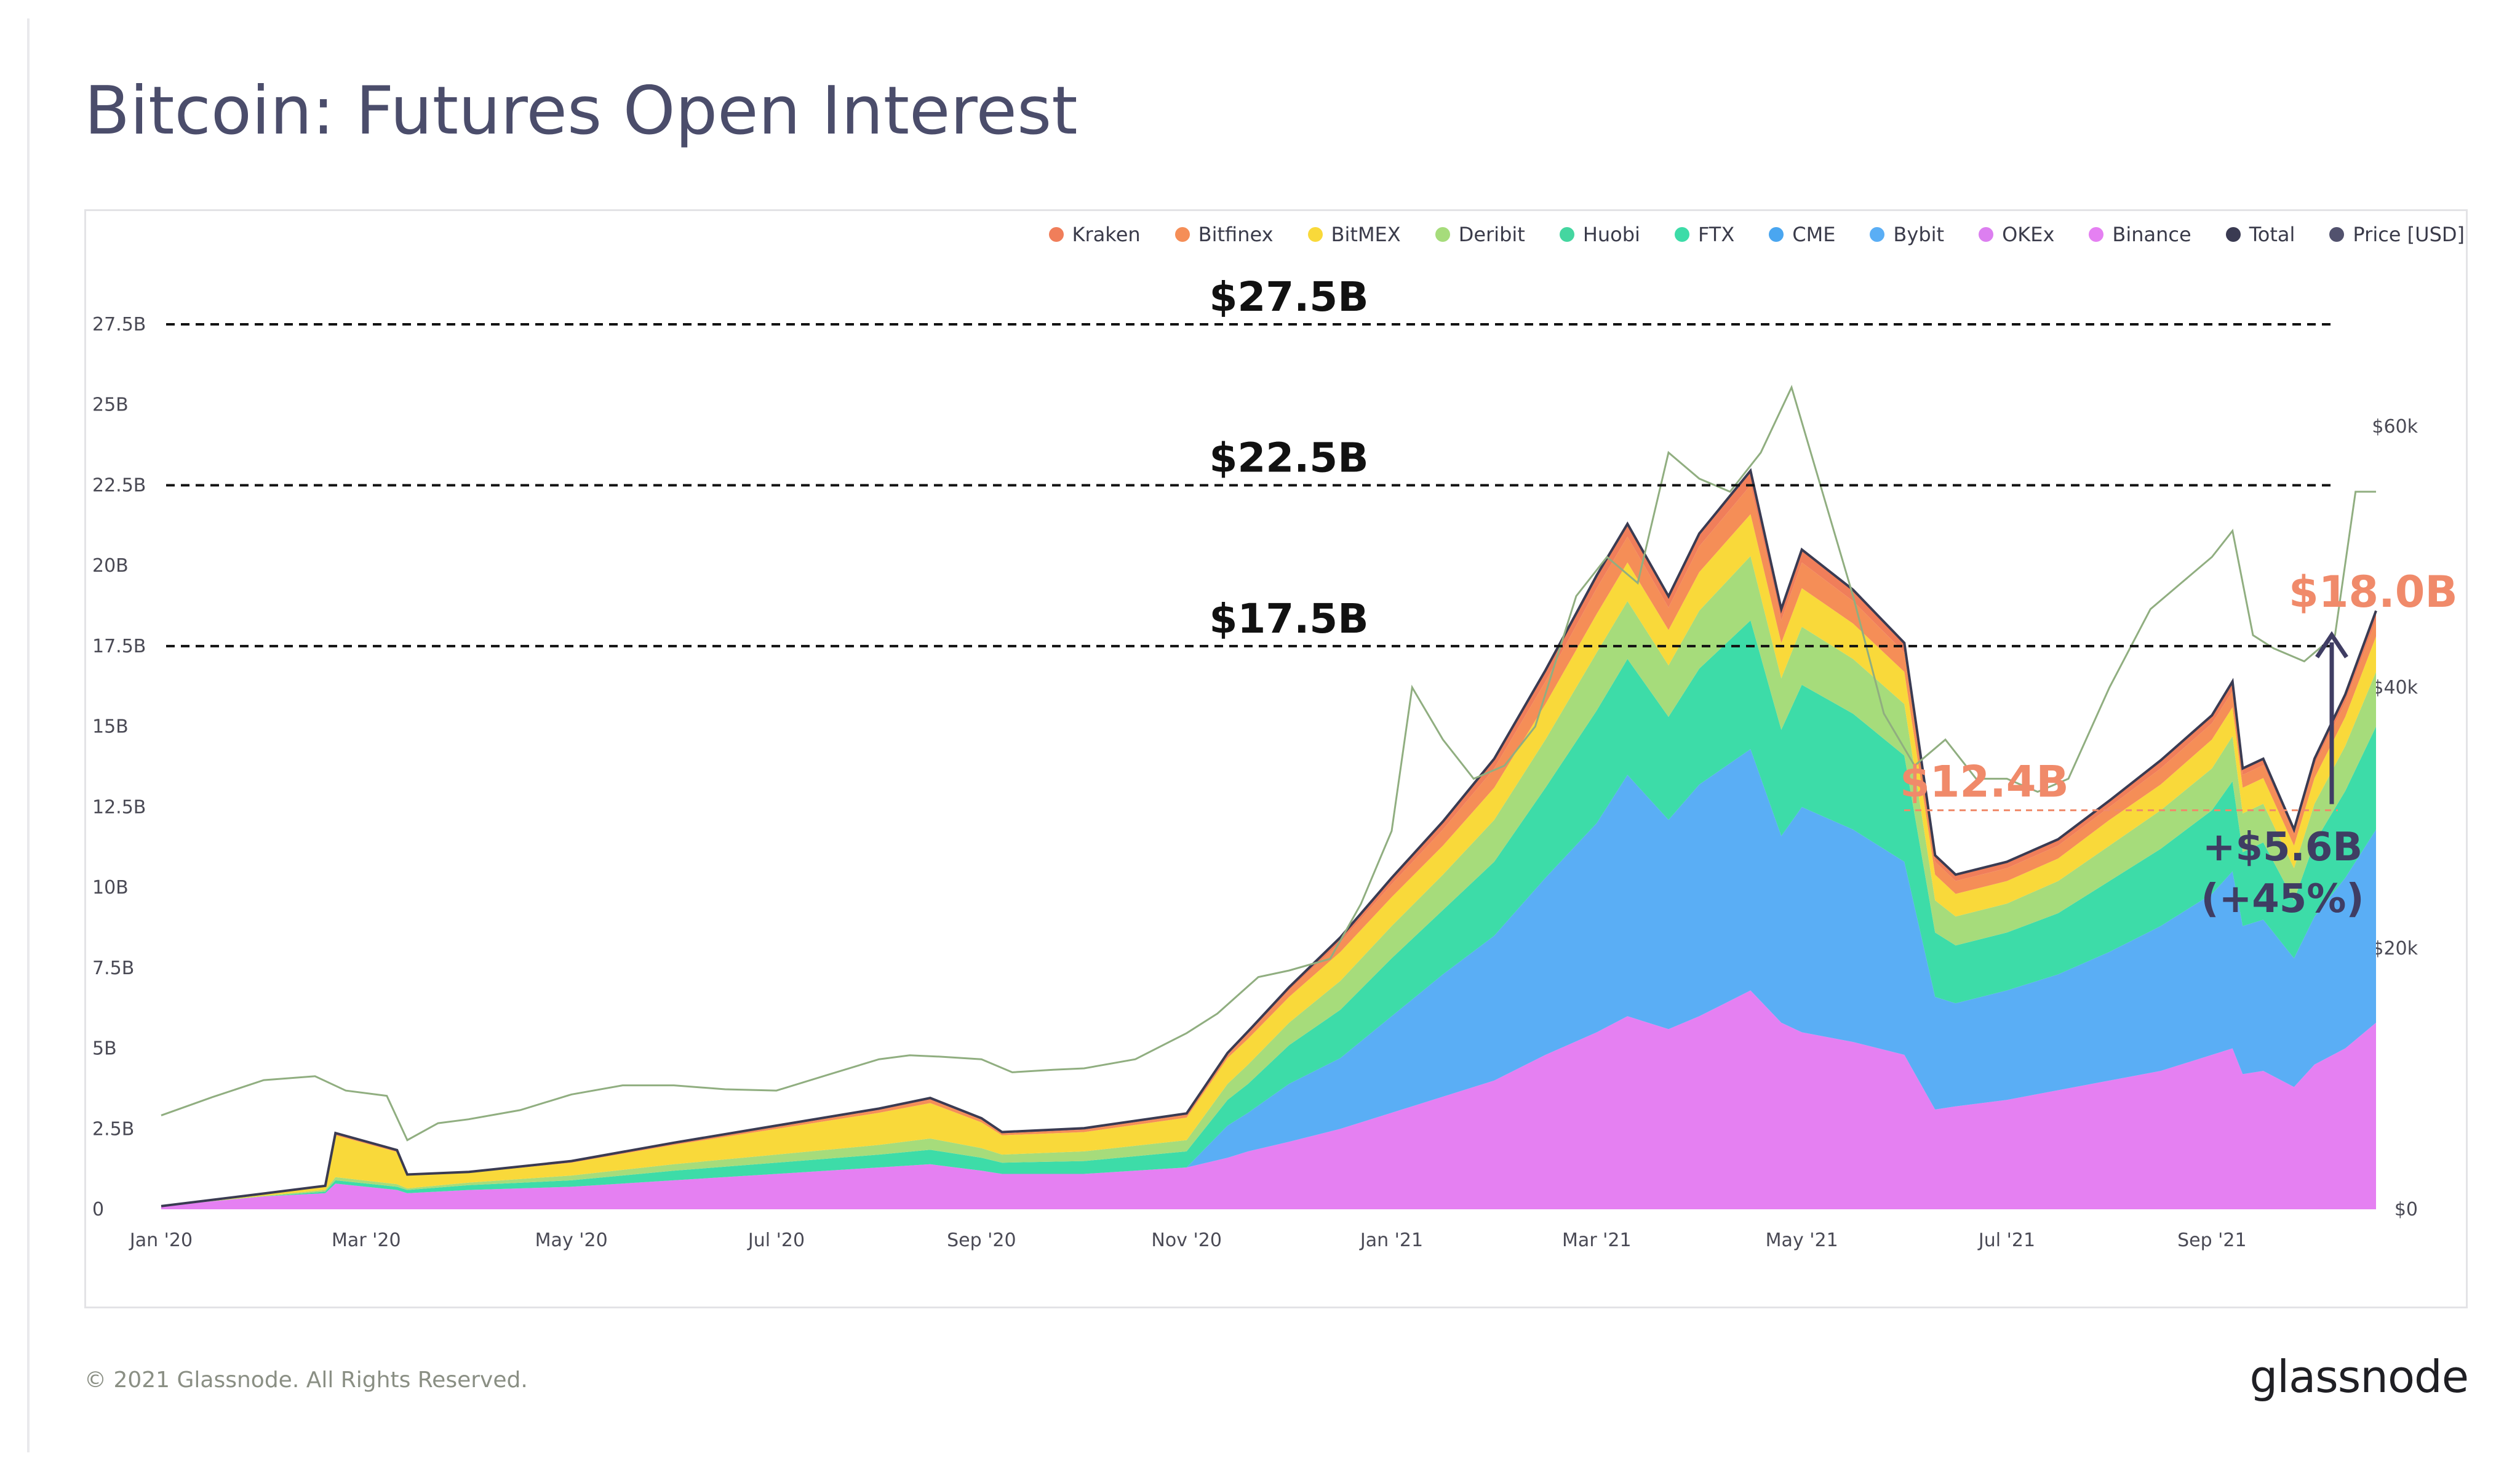 The height and width of the screenshot is (1477, 2520). I want to click on legend-label: Bybit, so click(1919, 234).